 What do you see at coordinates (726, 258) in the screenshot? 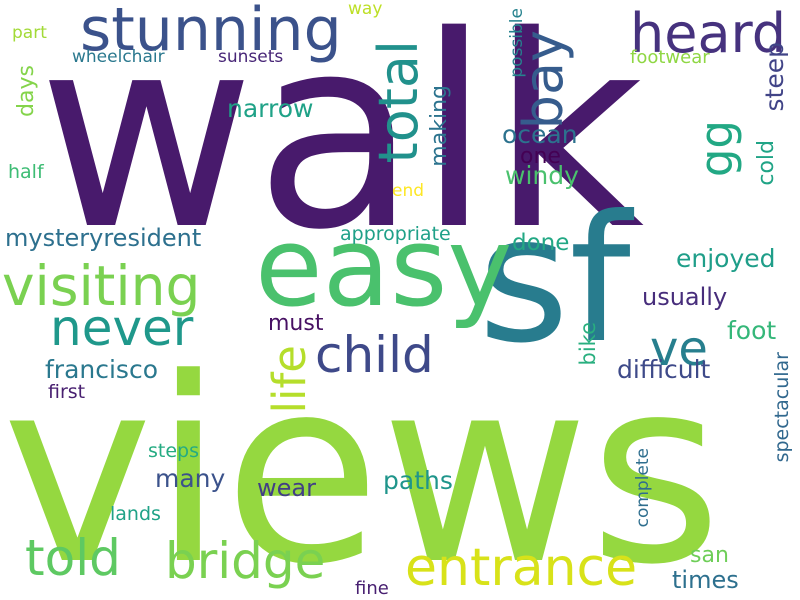
I see `word-enjoyed: enjoyed` at bounding box center [726, 258].